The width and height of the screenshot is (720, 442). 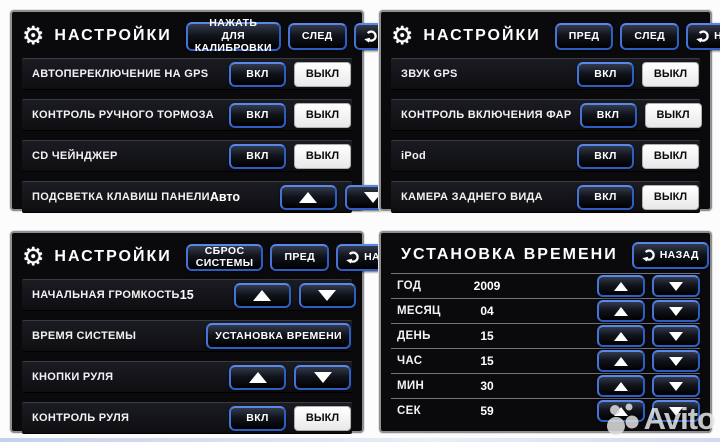 What do you see at coordinates (278, 336) in the screenshot?
I see `time-setup-button: УСТАНОВКА ВРЕМЕНИ` at bounding box center [278, 336].